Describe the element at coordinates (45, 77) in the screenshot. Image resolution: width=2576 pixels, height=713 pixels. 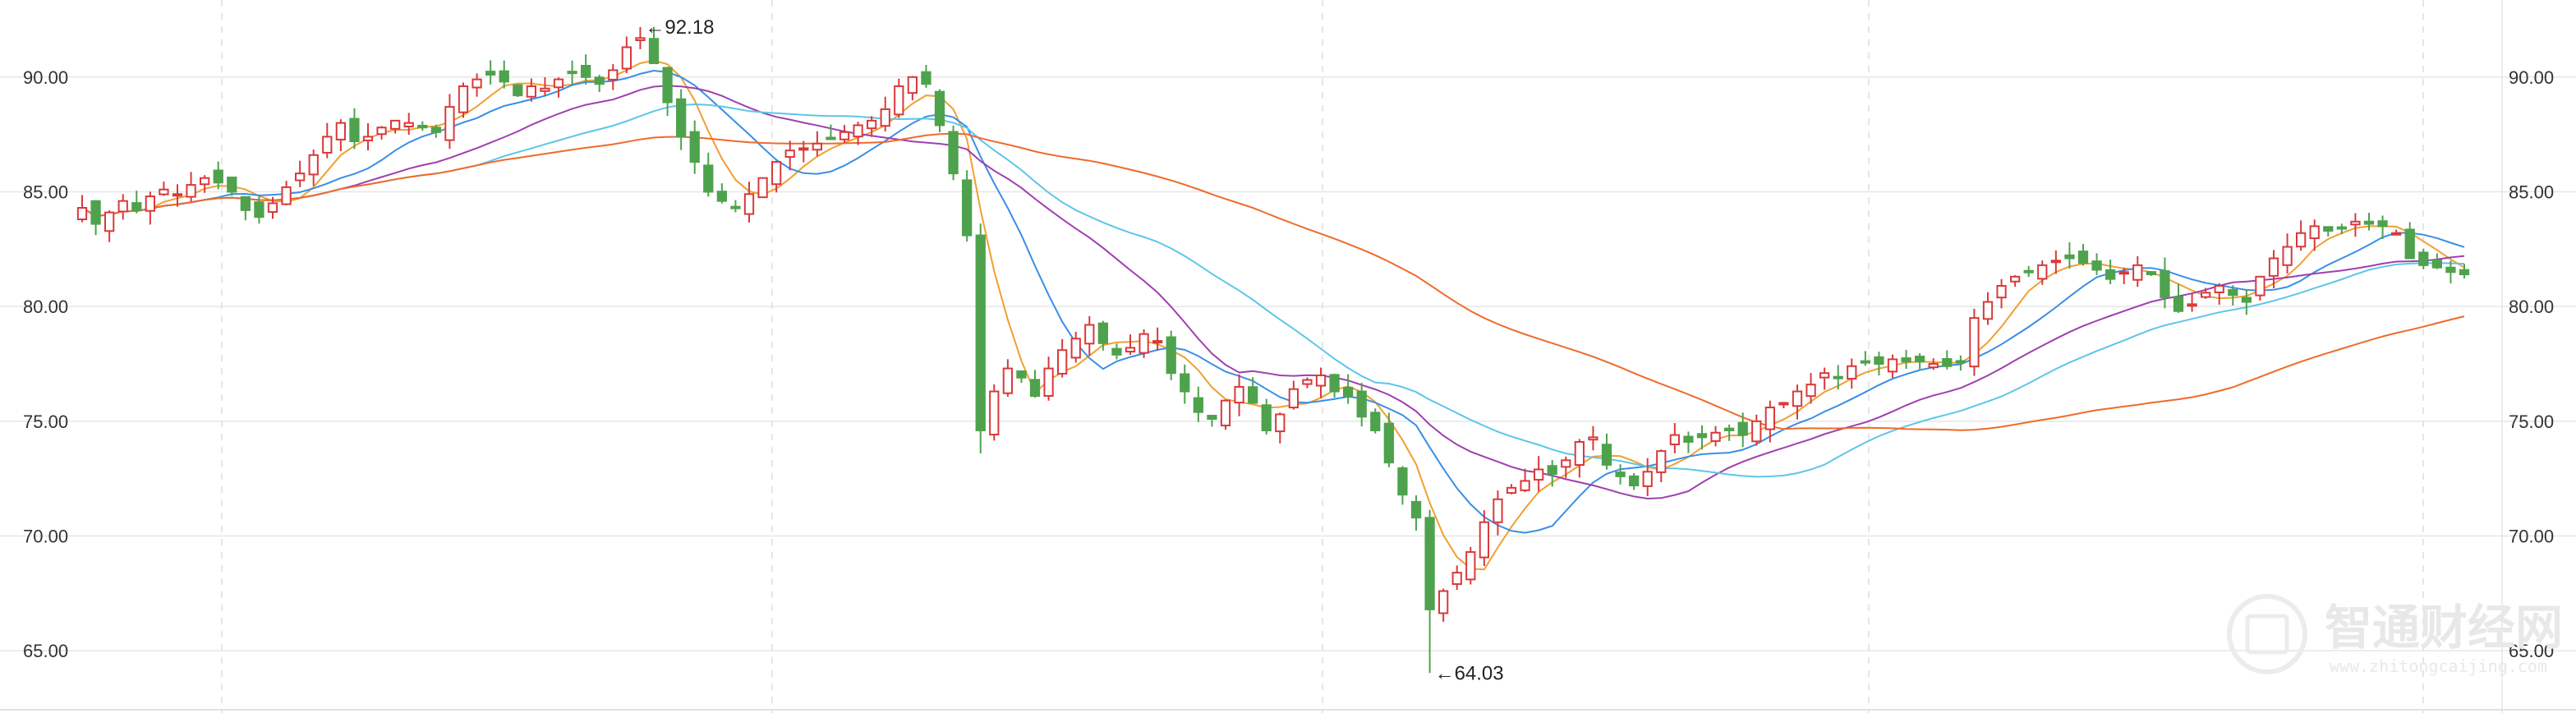
I see `y-tick-left-0: 90.00` at that location.